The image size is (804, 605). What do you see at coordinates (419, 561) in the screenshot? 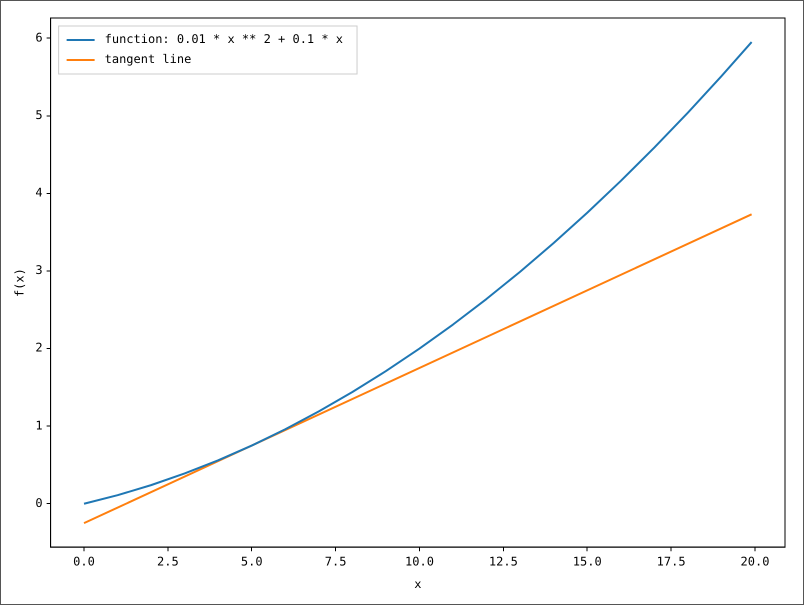
I see `x-tick-label: 10.0` at bounding box center [419, 561].